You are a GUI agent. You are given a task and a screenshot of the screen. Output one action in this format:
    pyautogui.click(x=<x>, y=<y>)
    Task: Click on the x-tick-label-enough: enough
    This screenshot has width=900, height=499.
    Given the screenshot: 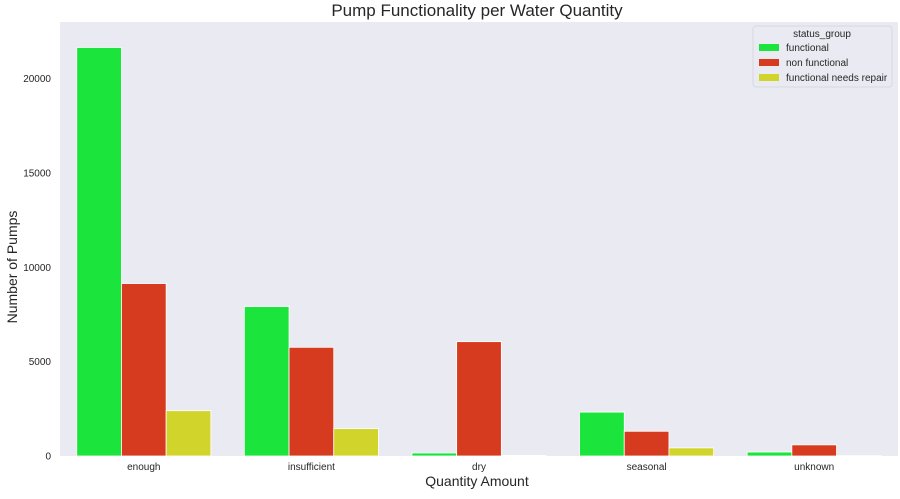 What is the action you would take?
    pyautogui.click(x=143, y=467)
    